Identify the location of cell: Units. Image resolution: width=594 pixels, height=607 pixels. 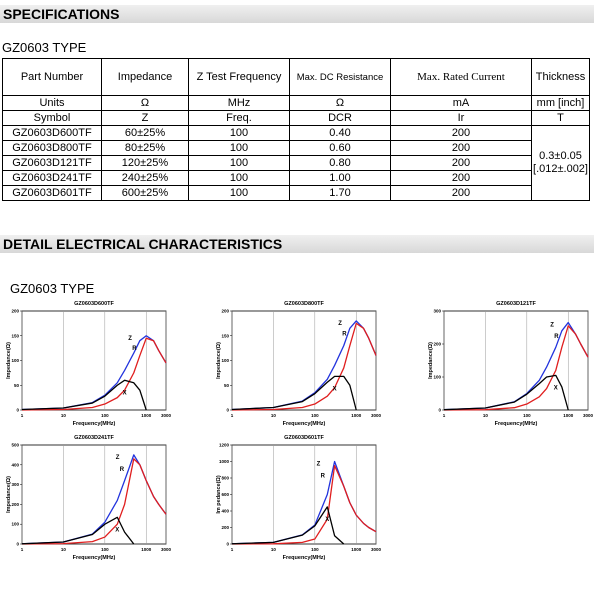
(52, 103).